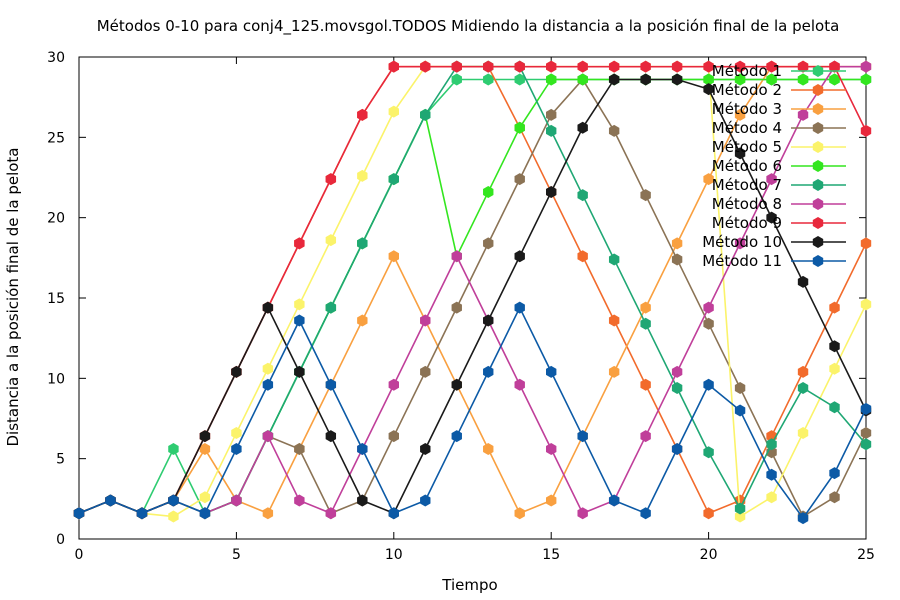 The width and height of the screenshot is (900, 600). Describe the element at coordinates (742, 261) in the screenshot. I see `legend-label: Método 11` at that location.